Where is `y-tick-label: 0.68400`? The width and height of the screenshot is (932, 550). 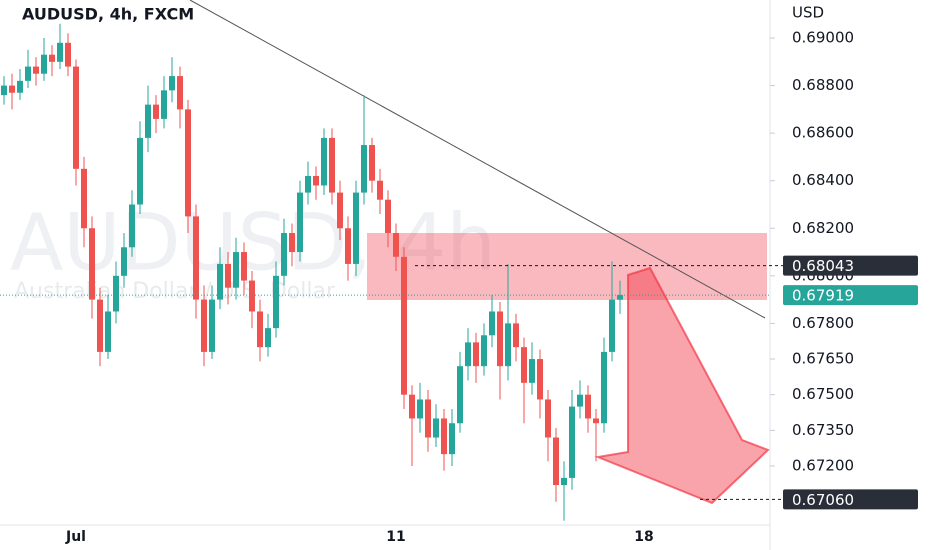
y-tick-label: 0.68400 is located at coordinates (823, 180).